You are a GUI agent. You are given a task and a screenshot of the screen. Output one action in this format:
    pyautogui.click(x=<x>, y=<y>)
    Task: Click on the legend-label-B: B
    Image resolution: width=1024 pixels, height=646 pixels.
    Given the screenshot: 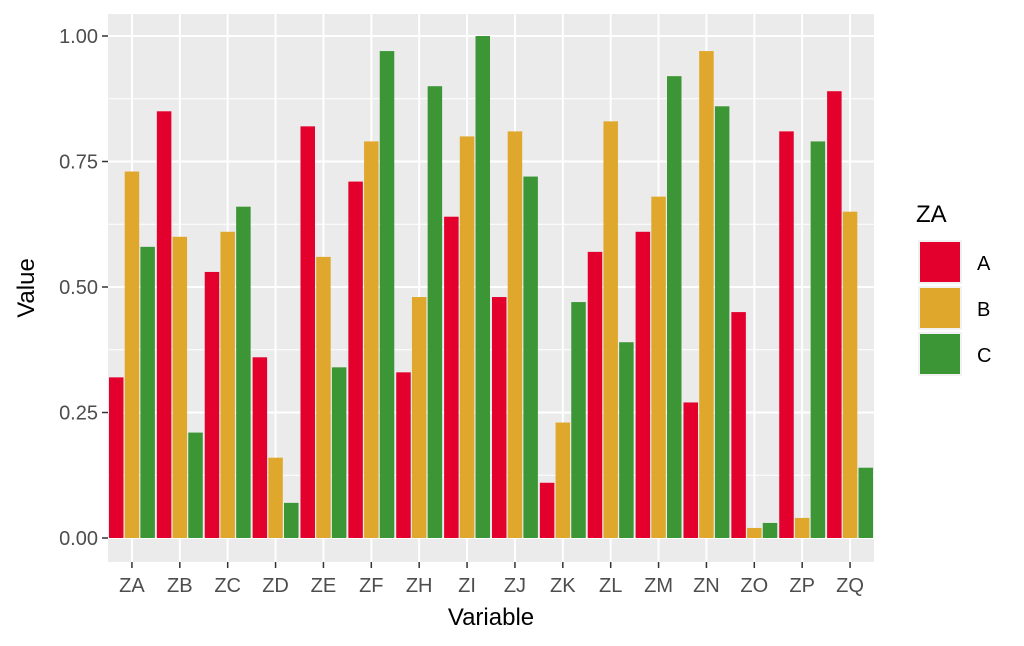 What is the action you would take?
    pyautogui.click(x=983, y=310)
    